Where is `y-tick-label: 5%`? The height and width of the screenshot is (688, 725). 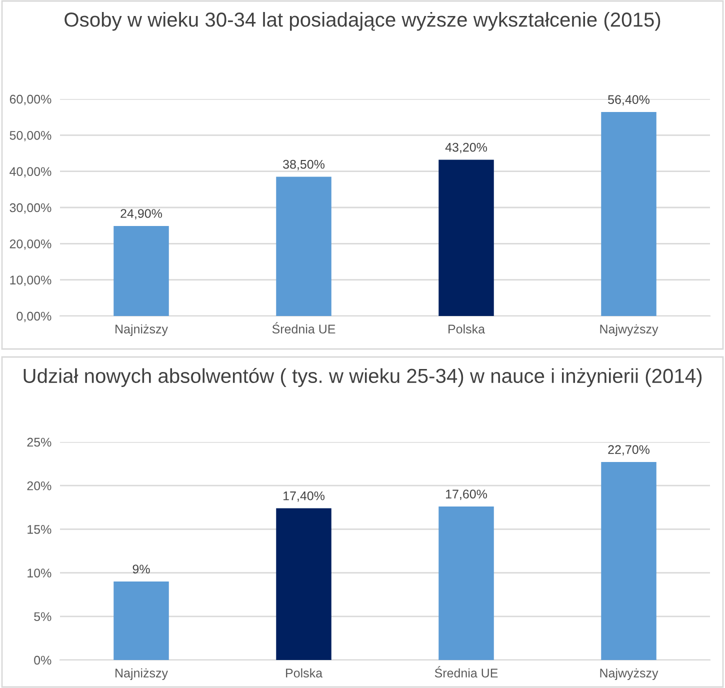
y-tick-label: 5% is located at coordinates (43, 617).